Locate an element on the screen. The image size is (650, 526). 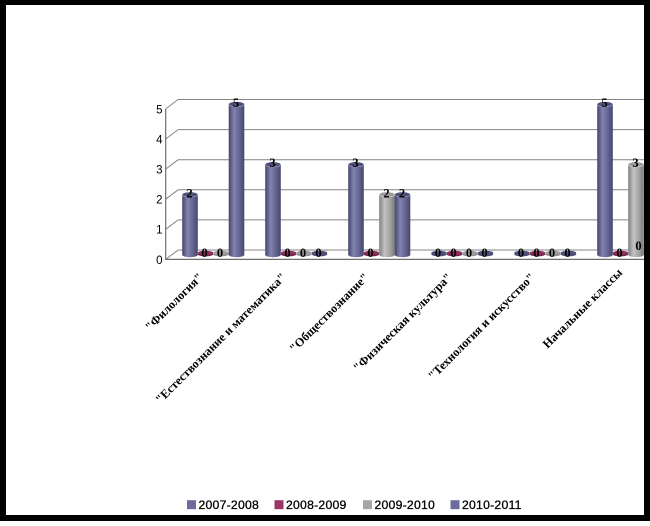
svg-text: 2009-2010 is located at coordinates (405, 505).